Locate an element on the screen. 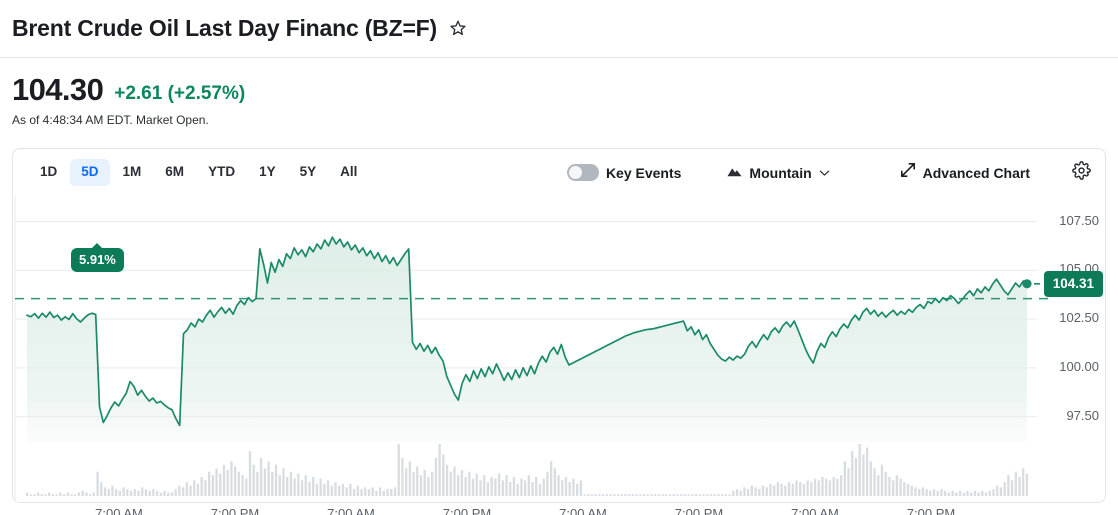  range-change-badge: 5.91% is located at coordinates (97, 260).